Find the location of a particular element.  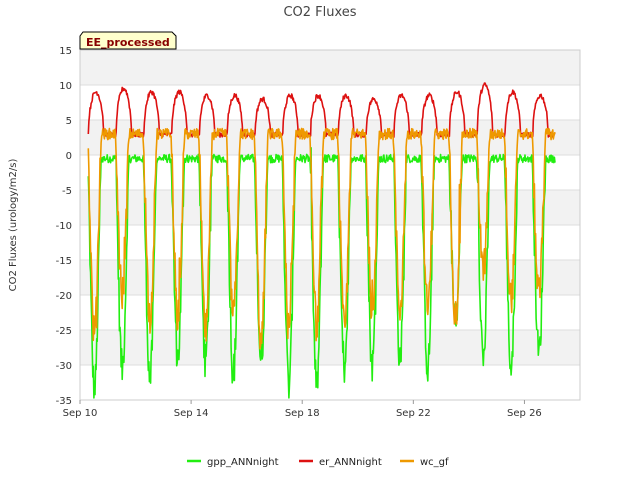

y-axis-label: CO2 Fluxes (urology/m2/s) is located at coordinates (13, 225).